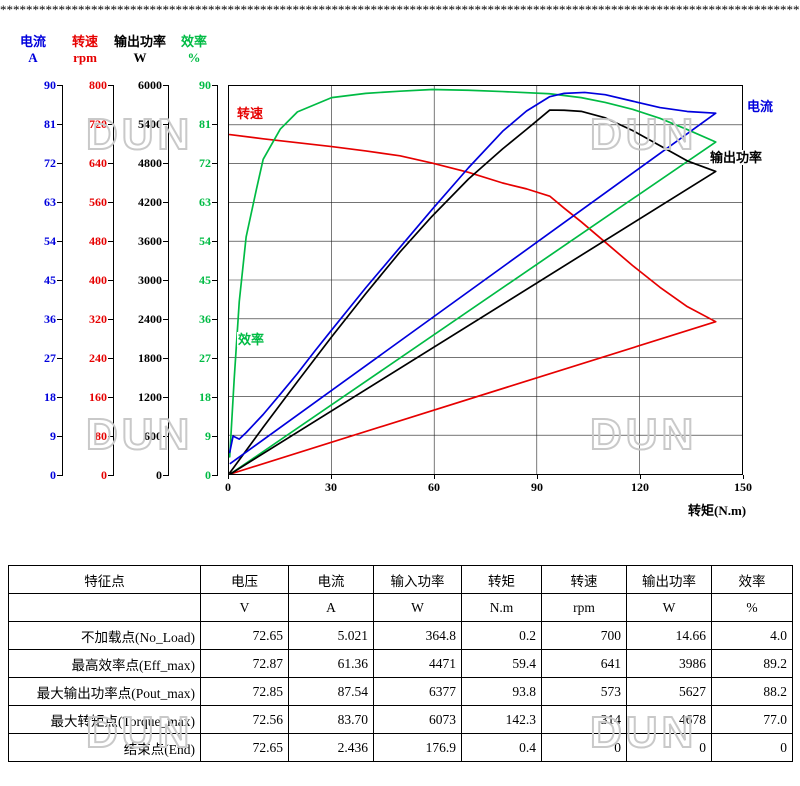 The height and width of the screenshot is (786, 800). Describe the element at coordinates (743, 487) in the screenshot. I see `x-tick-label: 150` at that location.